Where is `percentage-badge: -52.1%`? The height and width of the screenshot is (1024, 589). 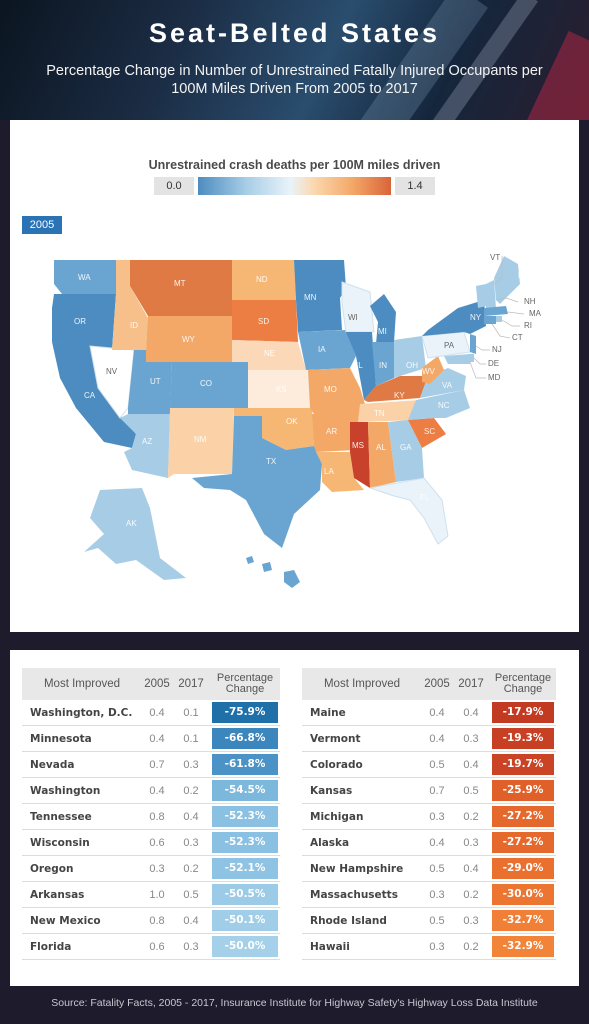
percentage-badge: -52.1% is located at coordinates (245, 868).